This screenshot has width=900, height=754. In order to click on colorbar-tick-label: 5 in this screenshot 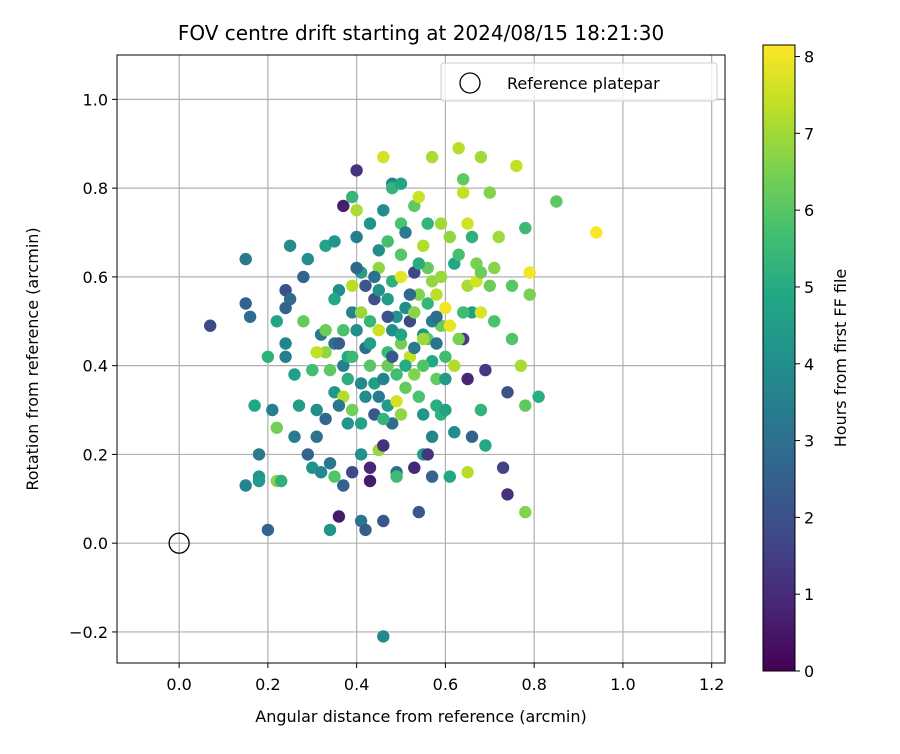, I will do `click(809, 287)`.